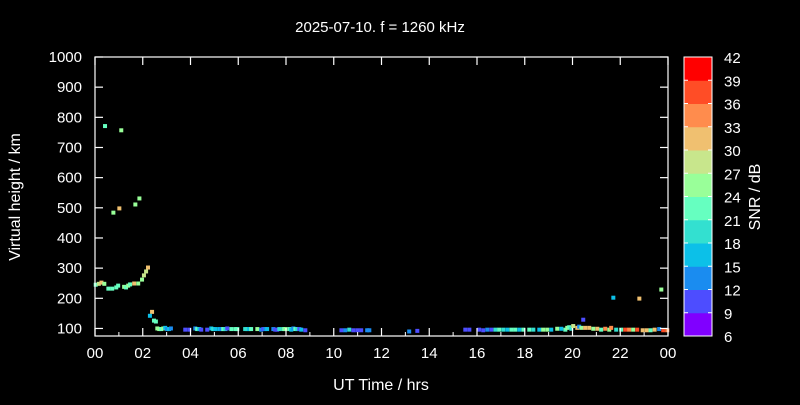 Image resolution: width=800 pixels, height=405 pixels. What do you see at coordinates (69, 208) in the screenshot?
I see `y-tick-label: 500` at bounding box center [69, 208].